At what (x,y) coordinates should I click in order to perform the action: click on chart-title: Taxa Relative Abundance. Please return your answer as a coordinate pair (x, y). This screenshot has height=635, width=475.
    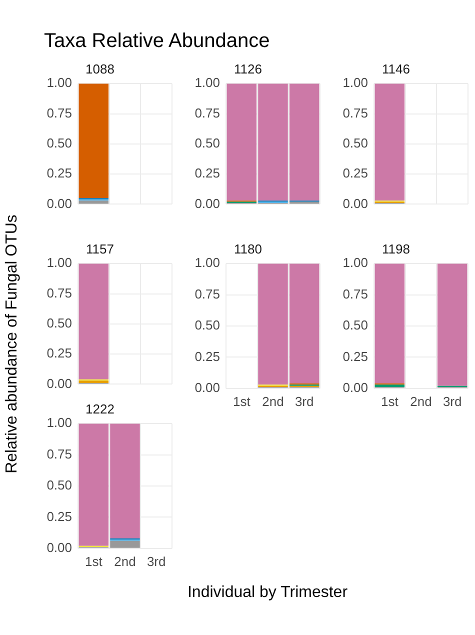
    Looking at the image, I should click on (157, 41).